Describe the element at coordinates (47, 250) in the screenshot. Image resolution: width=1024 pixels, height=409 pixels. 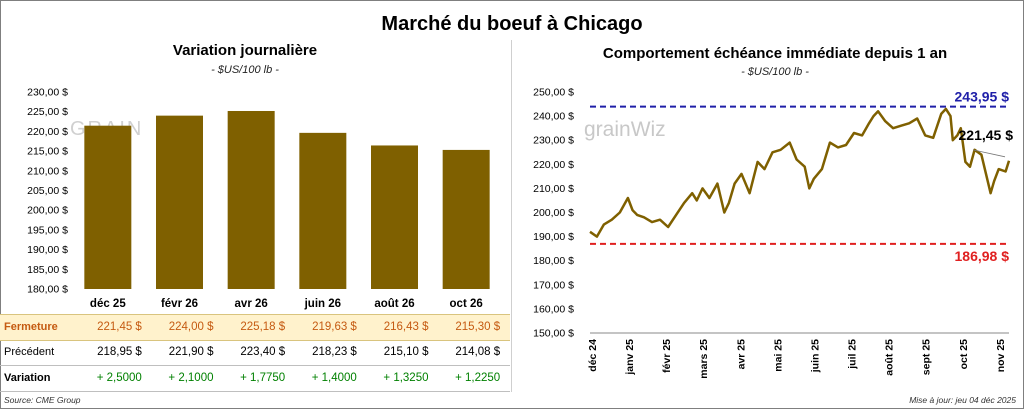
I see `bar-ytick-label: 190,00 $` at that location.